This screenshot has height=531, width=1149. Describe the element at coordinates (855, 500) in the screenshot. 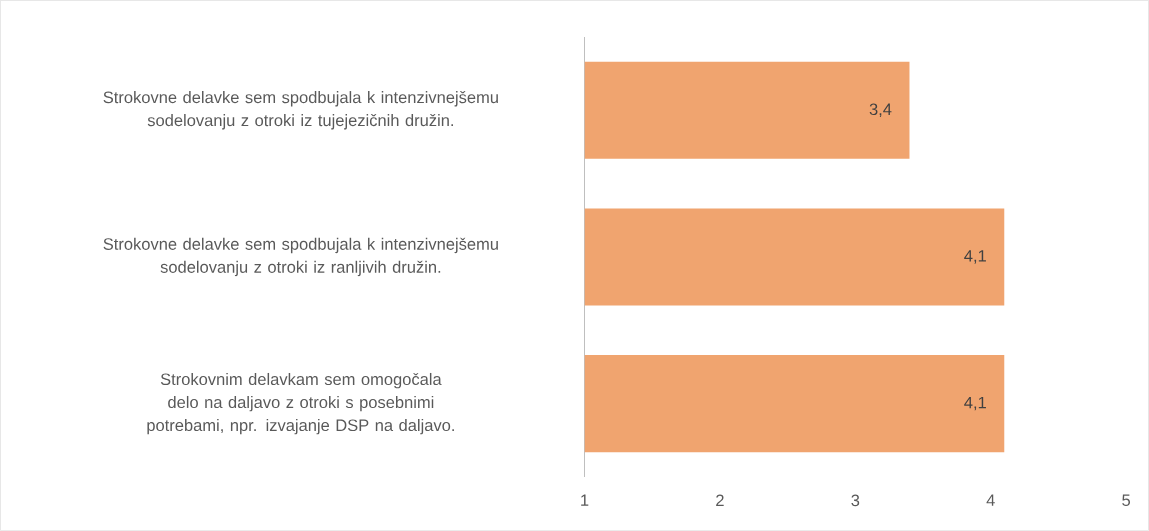

I see `x-tick-label: 3` at that location.